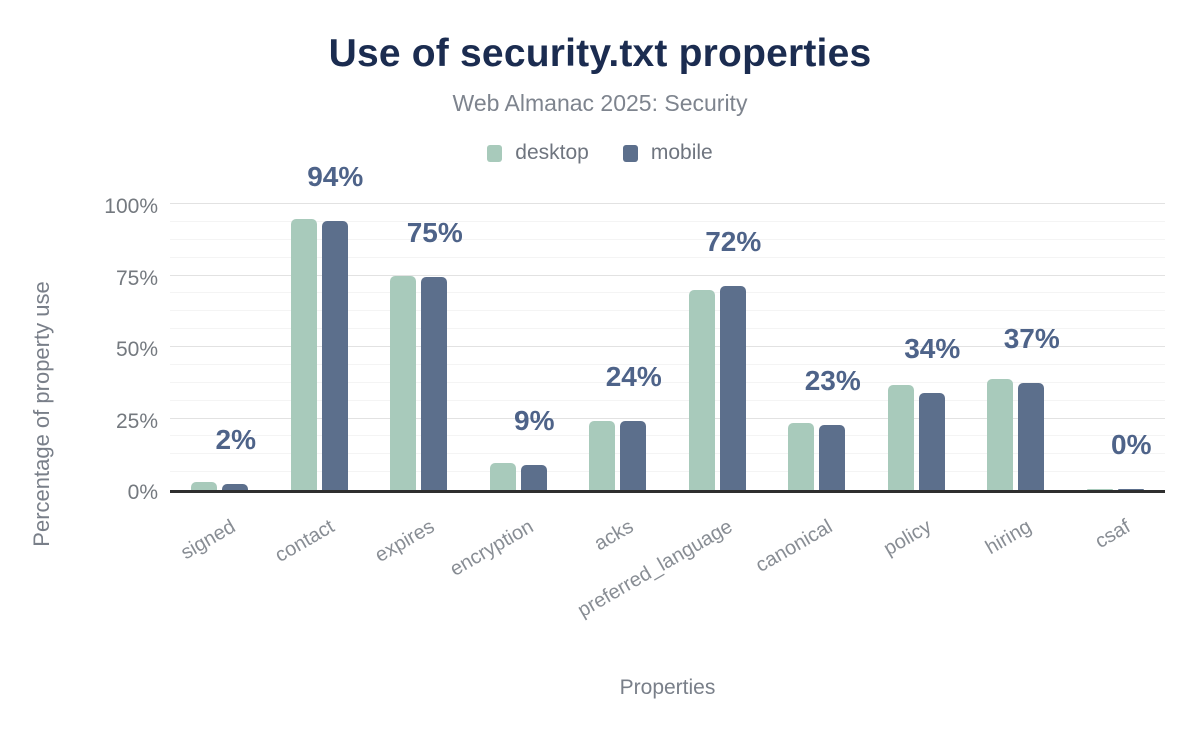  I want to click on bar-desktop-acks, so click(602, 455).